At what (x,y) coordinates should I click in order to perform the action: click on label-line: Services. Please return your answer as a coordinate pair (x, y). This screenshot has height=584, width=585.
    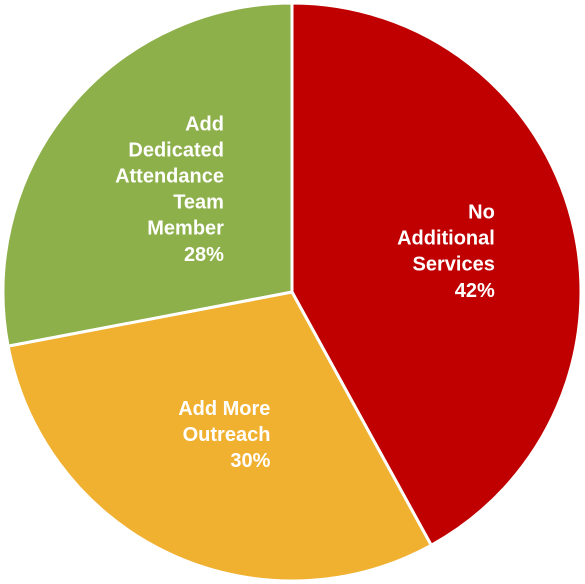
    Looking at the image, I should click on (454, 265).